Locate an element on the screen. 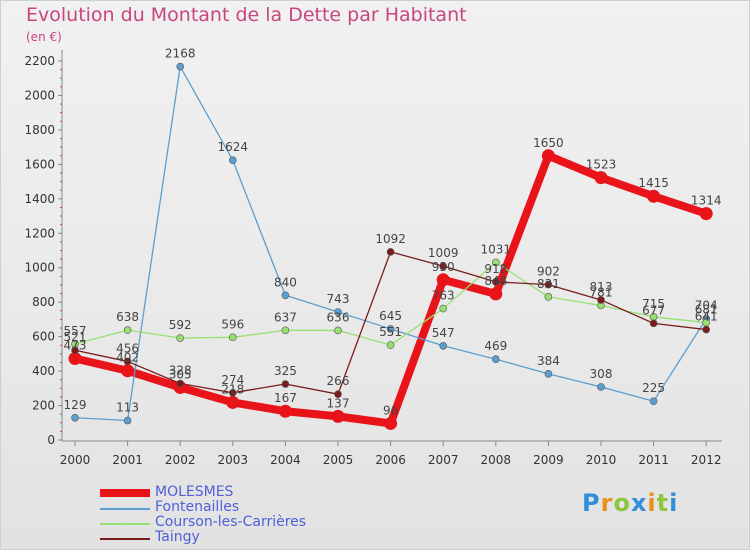 The width and height of the screenshot is (750, 550). x-tick-label: 2011 is located at coordinates (653, 460).